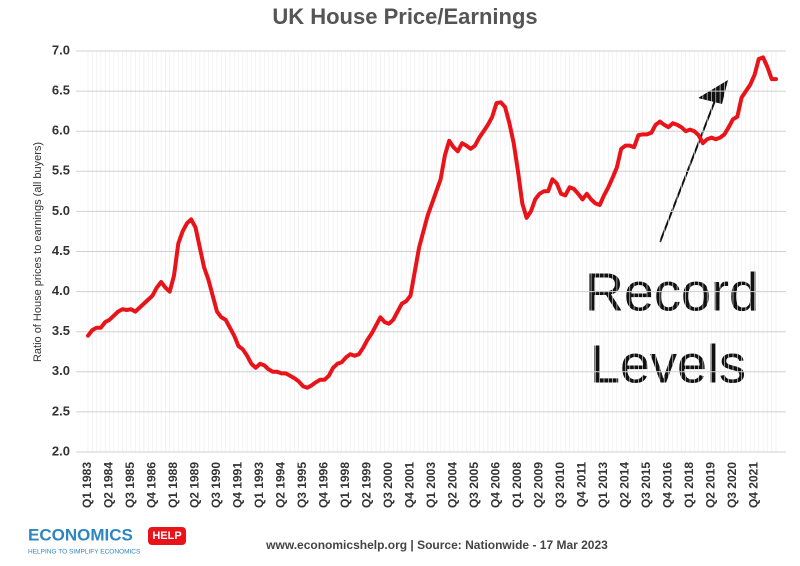 The width and height of the screenshot is (800, 566). I want to click on y-tick-label: 6.5, so click(61, 90).